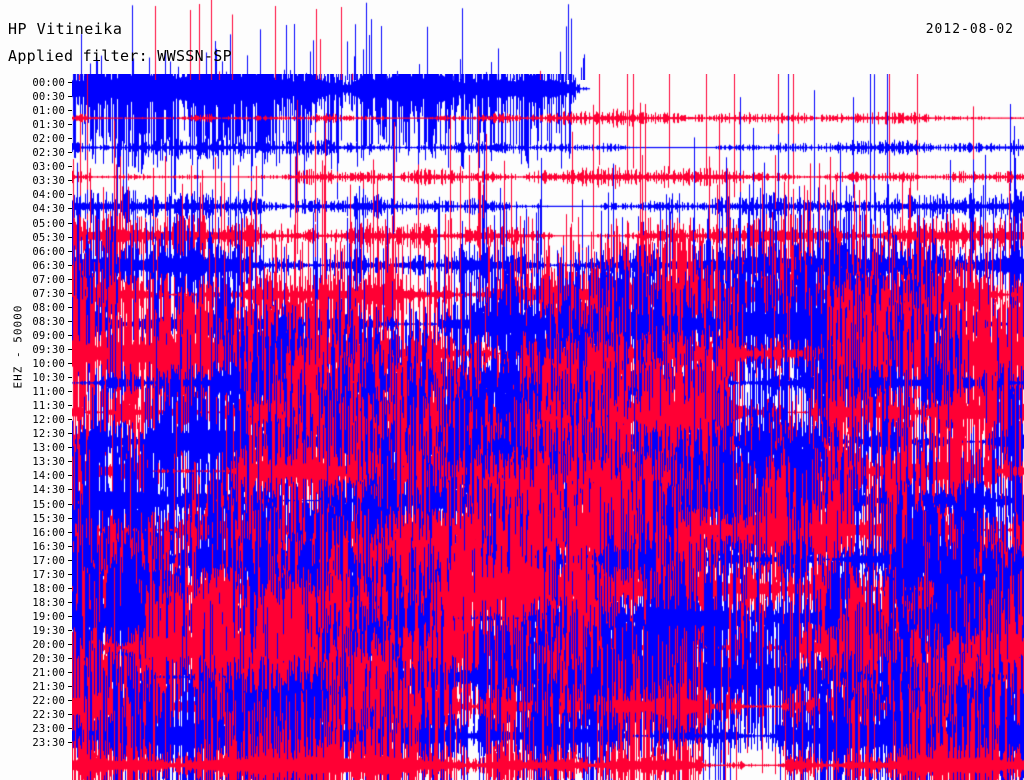 Image resolution: width=1024 pixels, height=780 pixels. I want to click on time-tick-label: 18:00, so click(48, 588).